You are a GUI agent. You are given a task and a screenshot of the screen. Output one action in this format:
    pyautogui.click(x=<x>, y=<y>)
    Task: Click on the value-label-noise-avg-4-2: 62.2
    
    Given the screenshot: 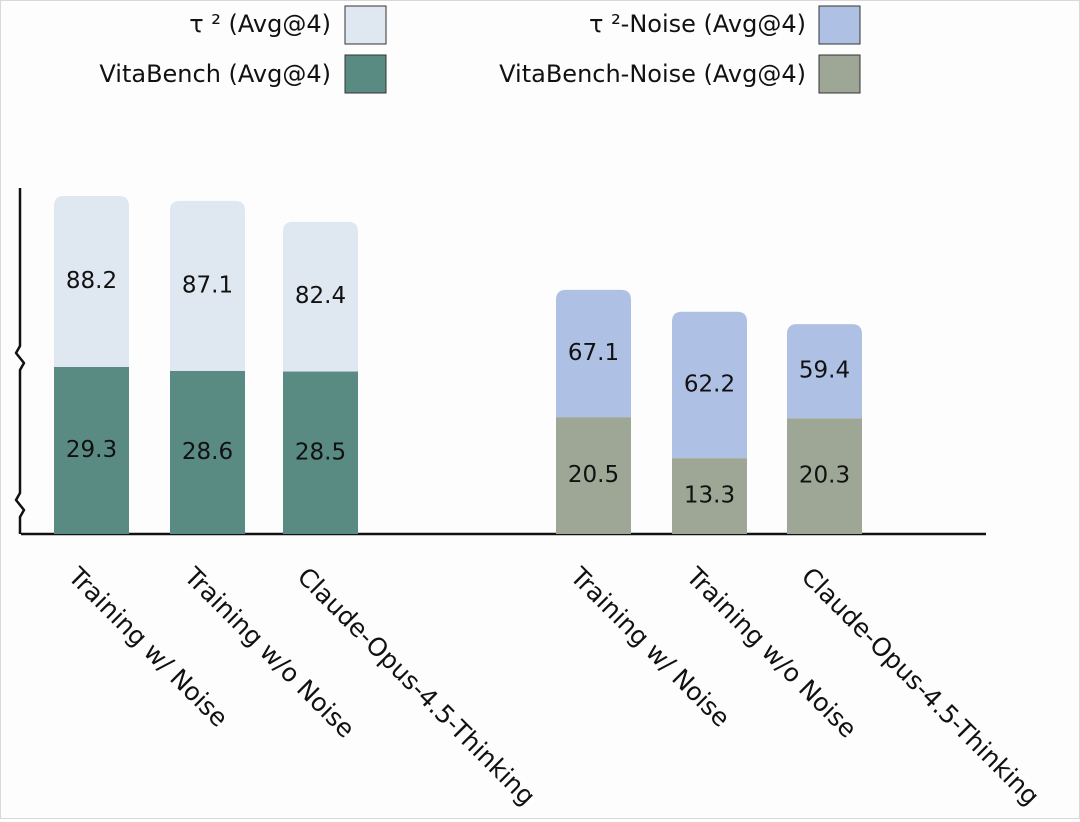 What is the action you would take?
    pyautogui.click(x=709, y=384)
    